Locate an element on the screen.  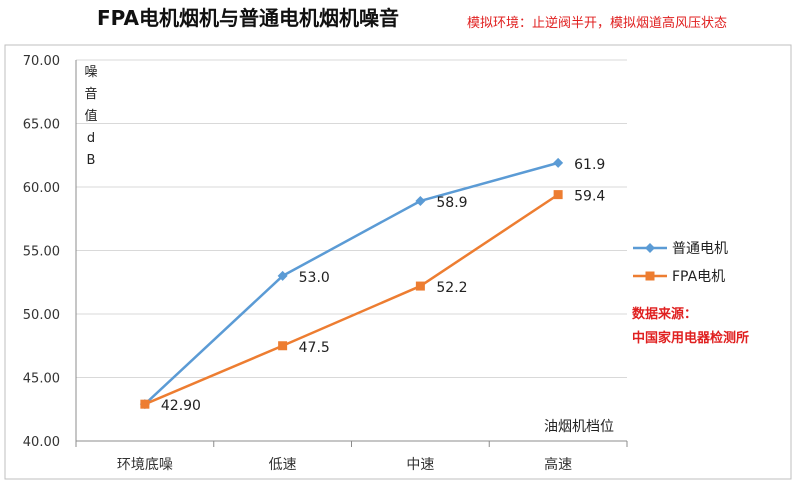
data-label: 53.0 is located at coordinates (314, 278).